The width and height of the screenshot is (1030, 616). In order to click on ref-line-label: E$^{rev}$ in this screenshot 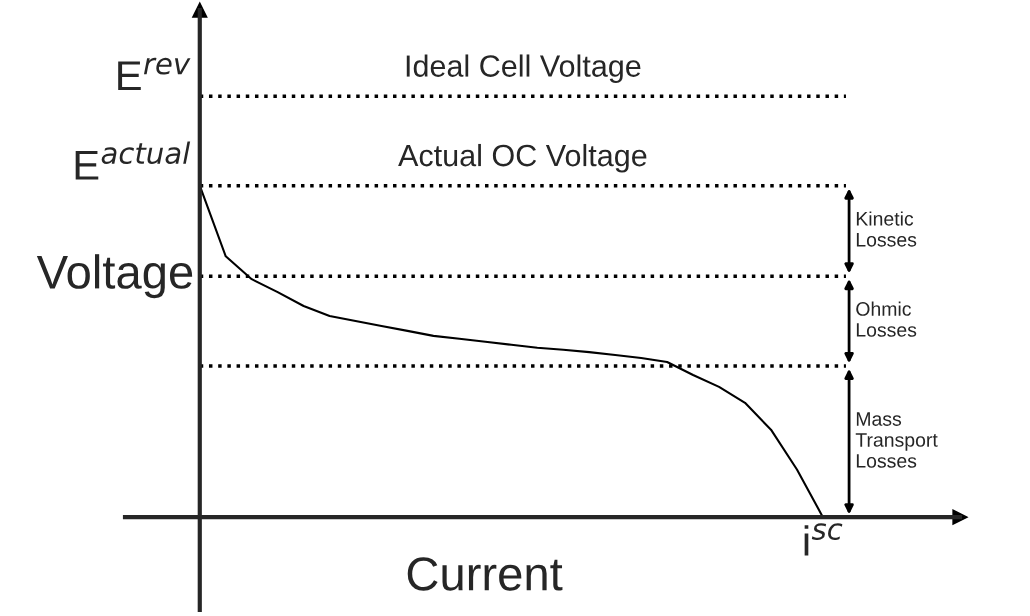, I will do `click(154, 74)`.